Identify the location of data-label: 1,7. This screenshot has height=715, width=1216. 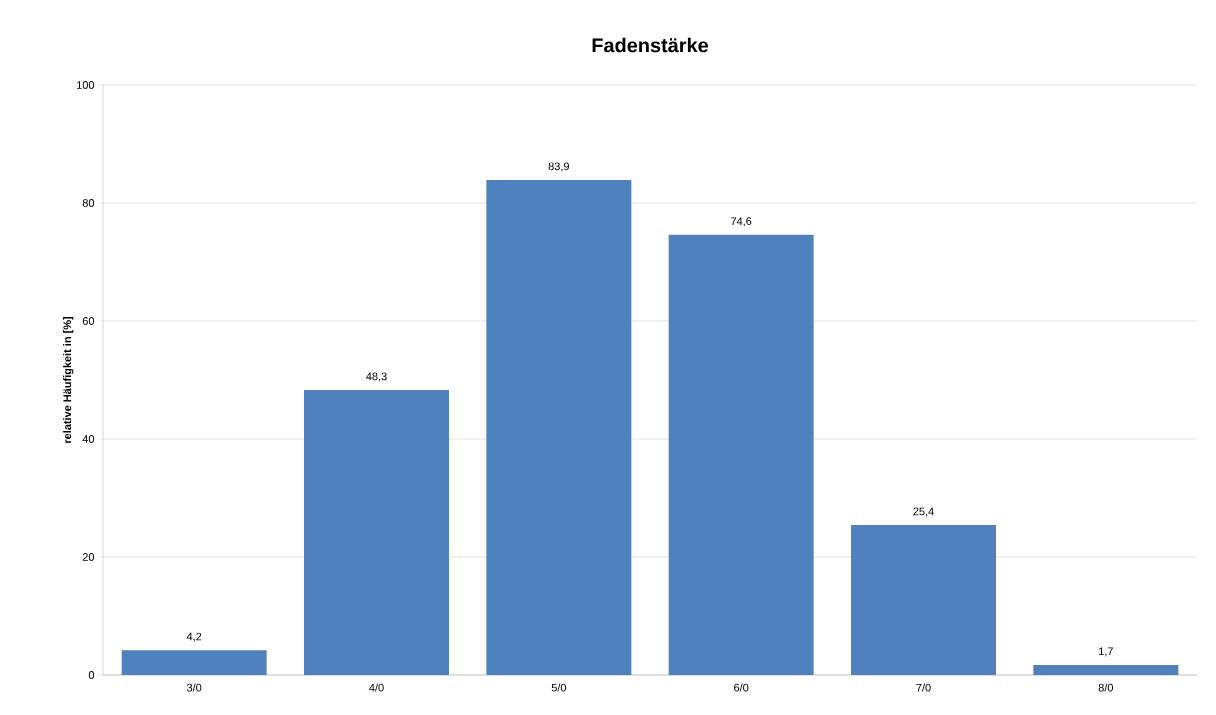
(1106, 652).